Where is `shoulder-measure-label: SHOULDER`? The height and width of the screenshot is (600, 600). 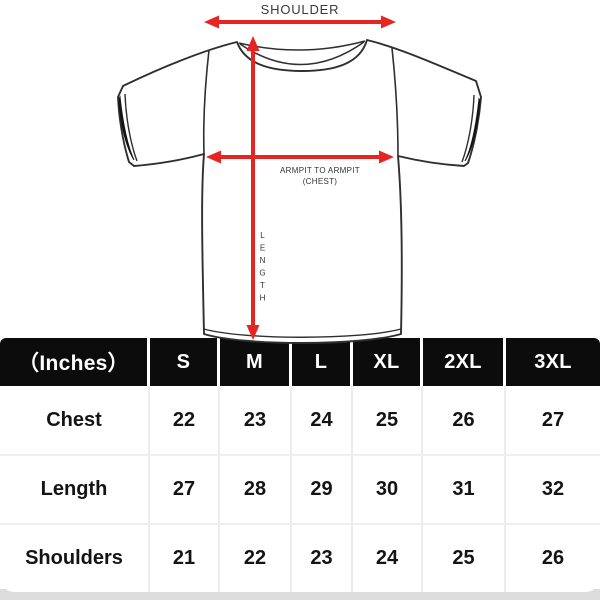 shoulder-measure-label: SHOULDER is located at coordinates (300, 9).